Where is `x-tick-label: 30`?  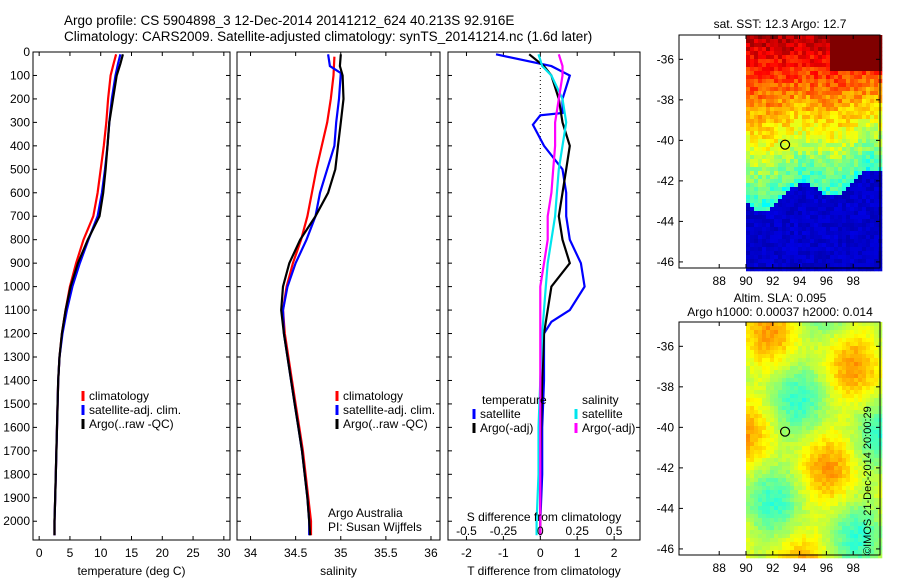 x-tick-label: 30 is located at coordinates (224, 553).